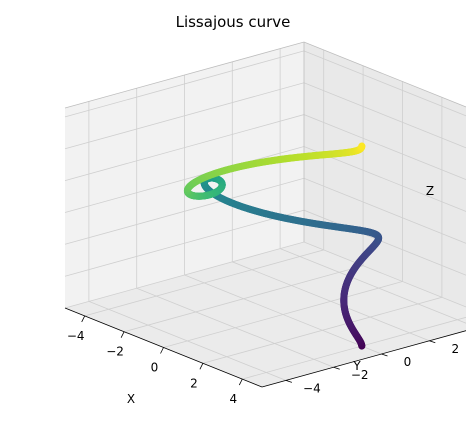  Describe the element at coordinates (194, 383) in the screenshot. I see `x-tick-label: 2` at that location.